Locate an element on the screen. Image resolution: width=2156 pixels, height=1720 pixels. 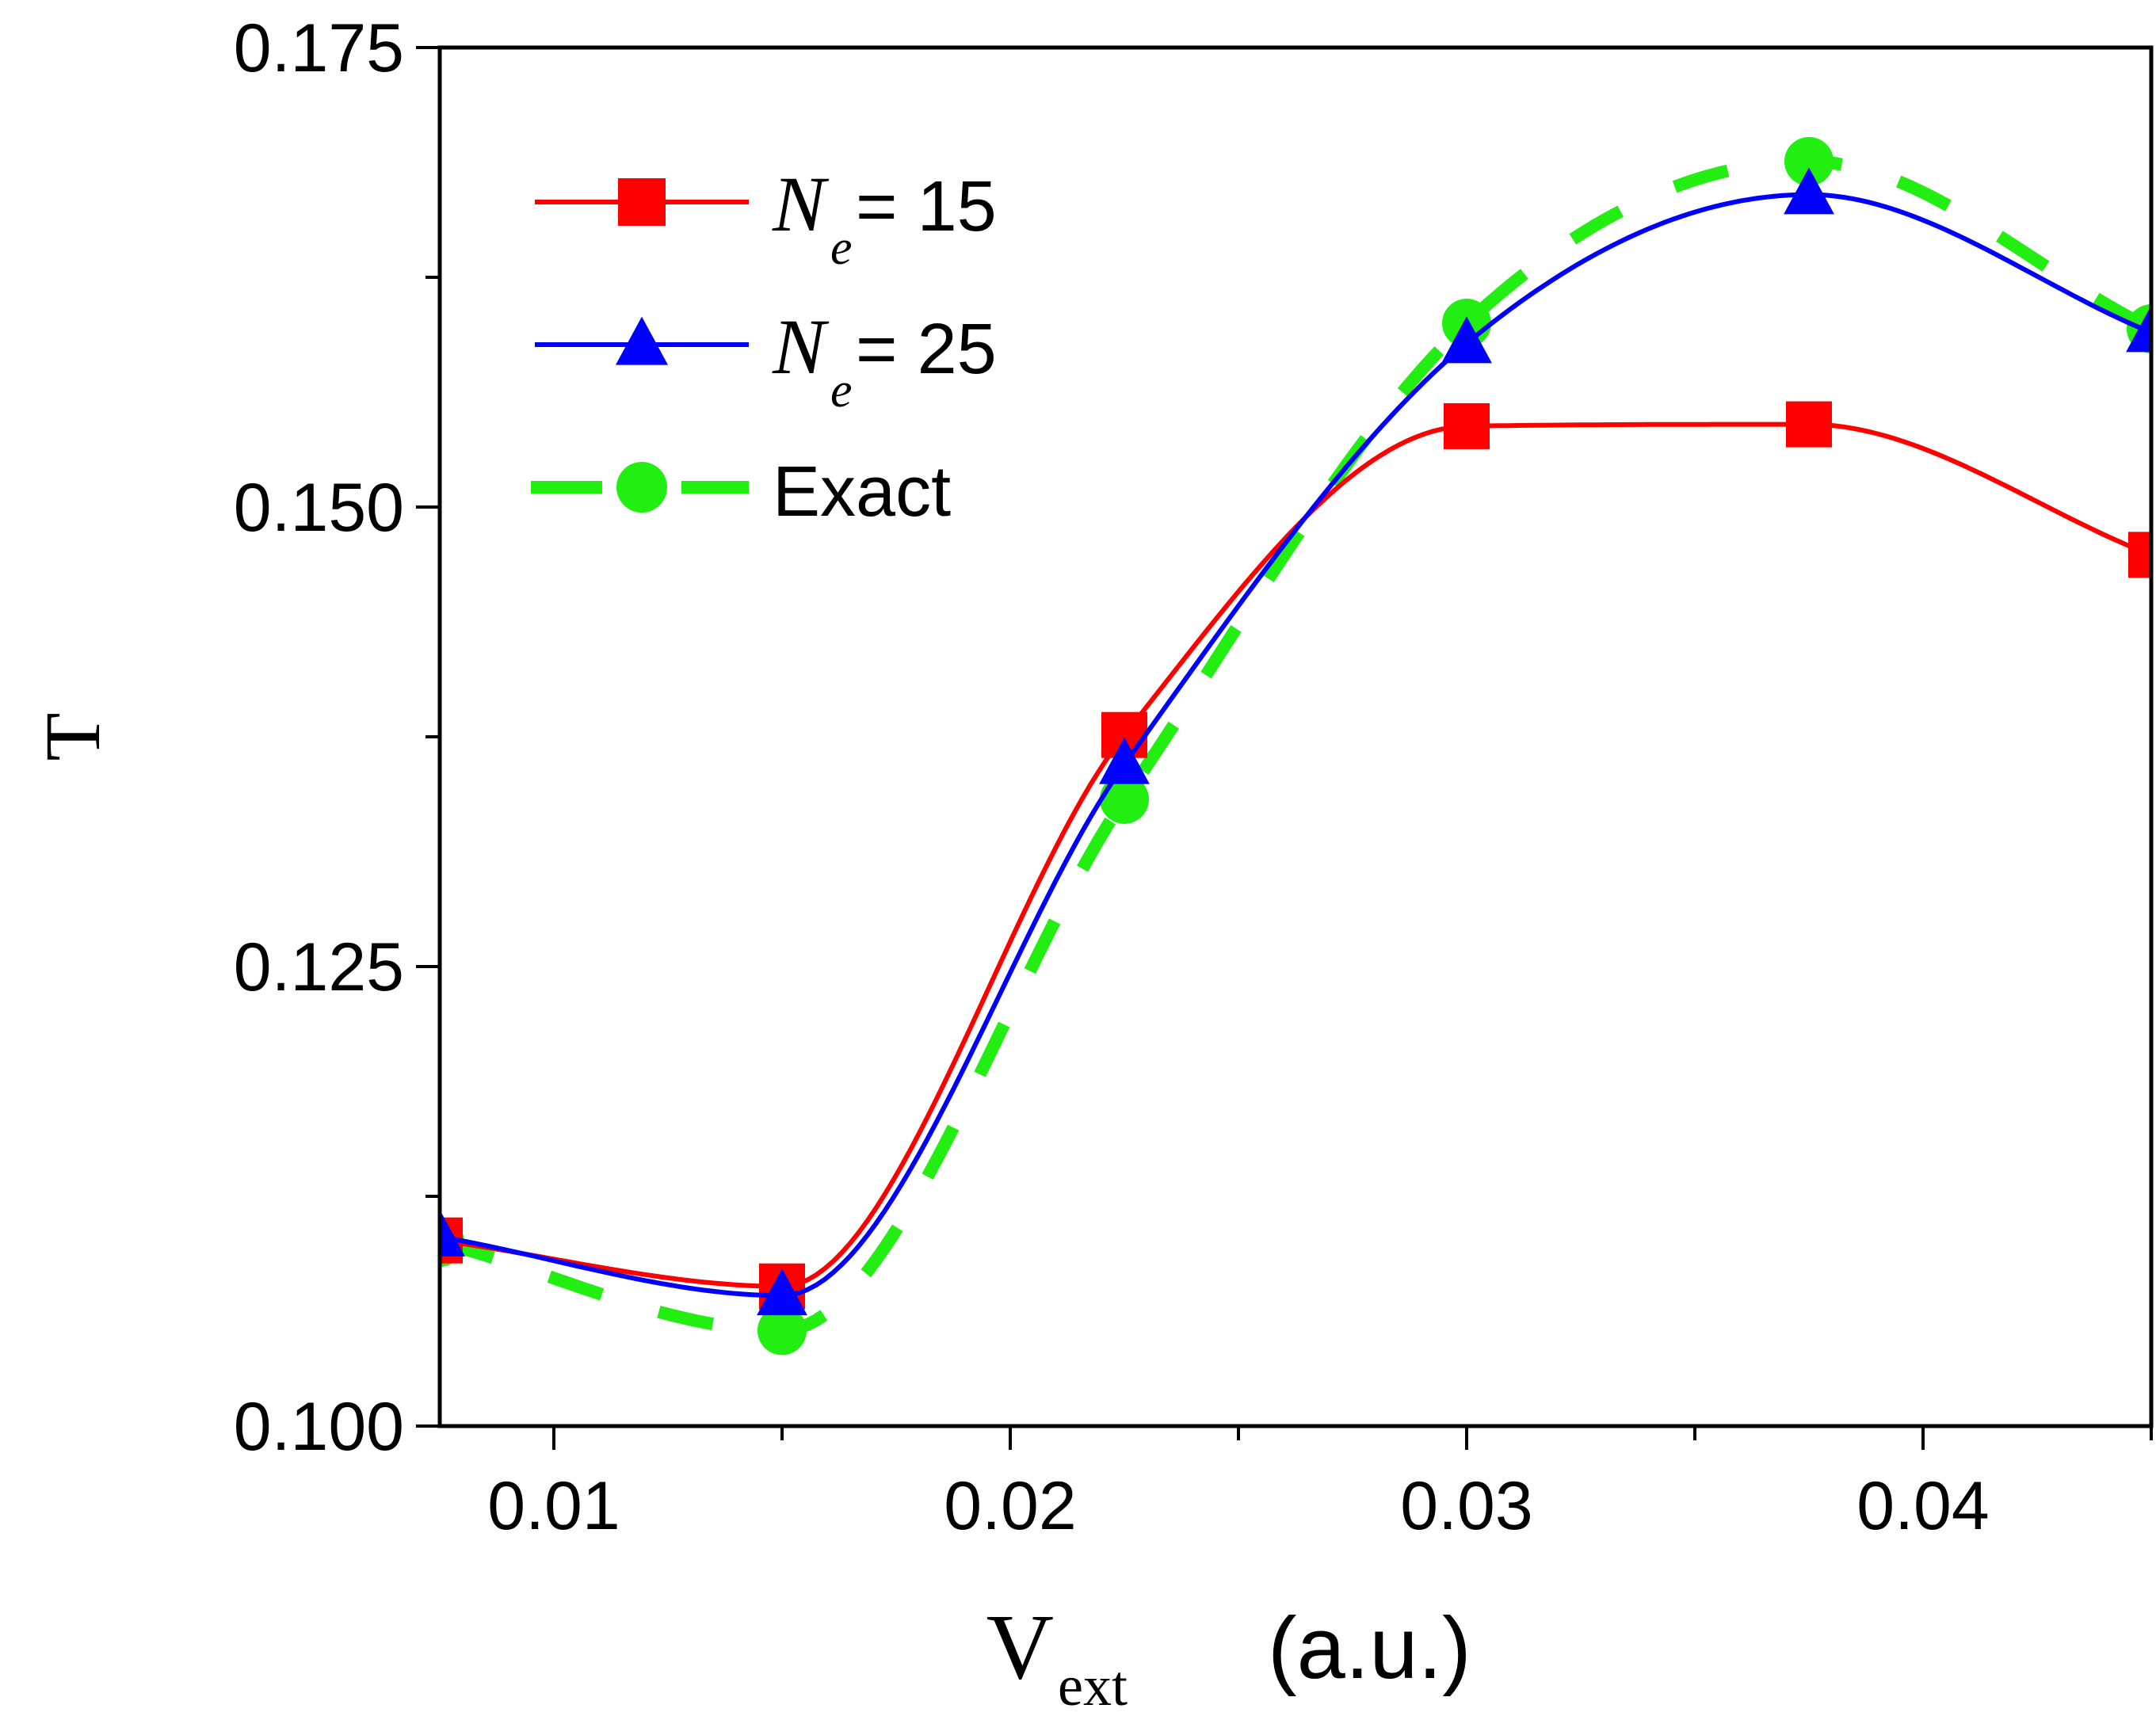
x-axis-label-main: V is located at coordinates (1020, 1647).